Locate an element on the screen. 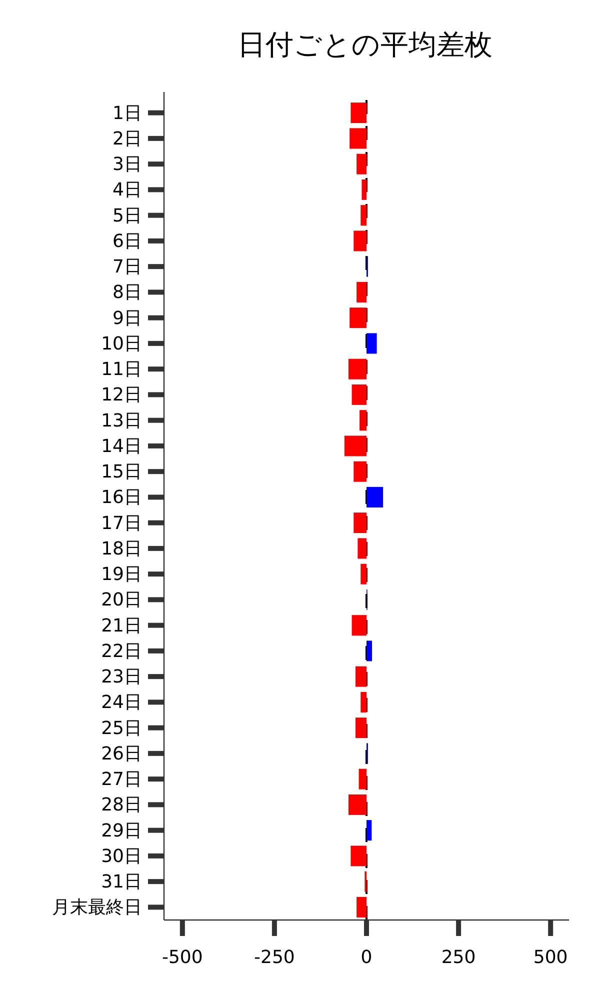  x-tick-label: -500 is located at coordinates (182, 957).